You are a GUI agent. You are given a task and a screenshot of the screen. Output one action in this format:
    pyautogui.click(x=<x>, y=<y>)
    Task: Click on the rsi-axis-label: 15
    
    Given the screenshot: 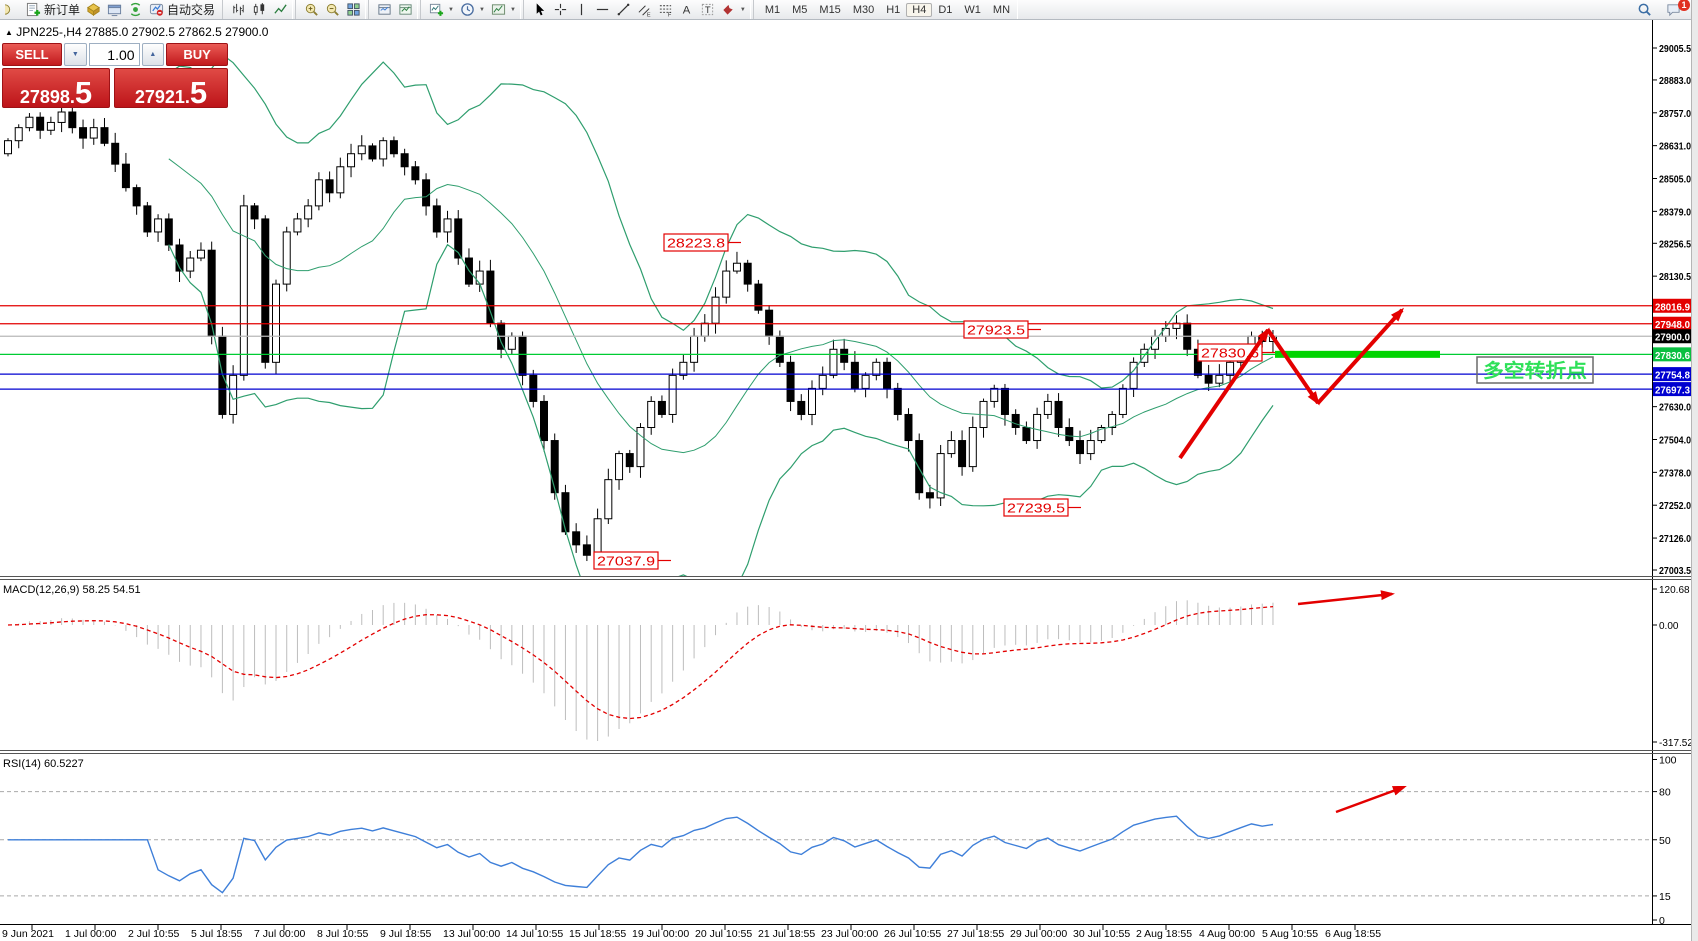 What is the action you would take?
    pyautogui.click(x=1665, y=897)
    